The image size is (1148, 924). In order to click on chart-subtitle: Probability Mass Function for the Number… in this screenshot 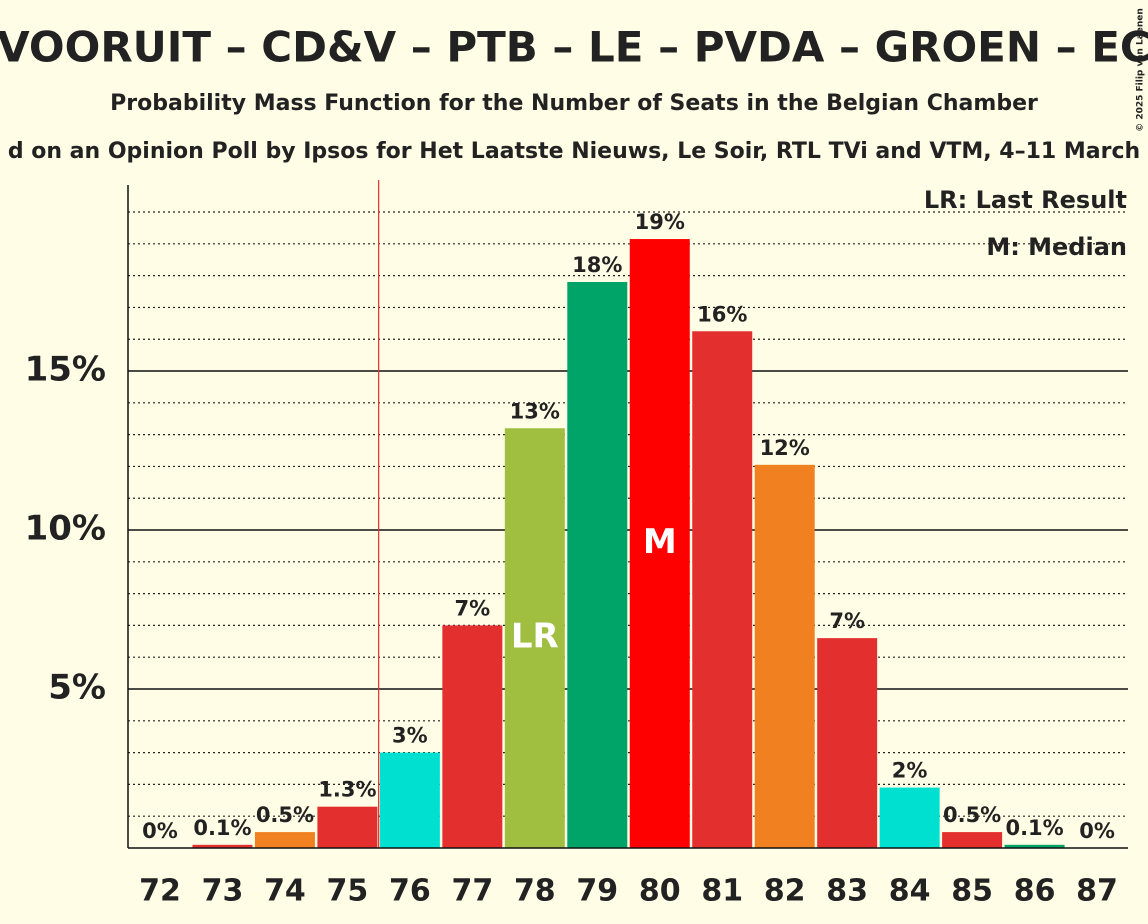, I will do `click(574, 103)`.